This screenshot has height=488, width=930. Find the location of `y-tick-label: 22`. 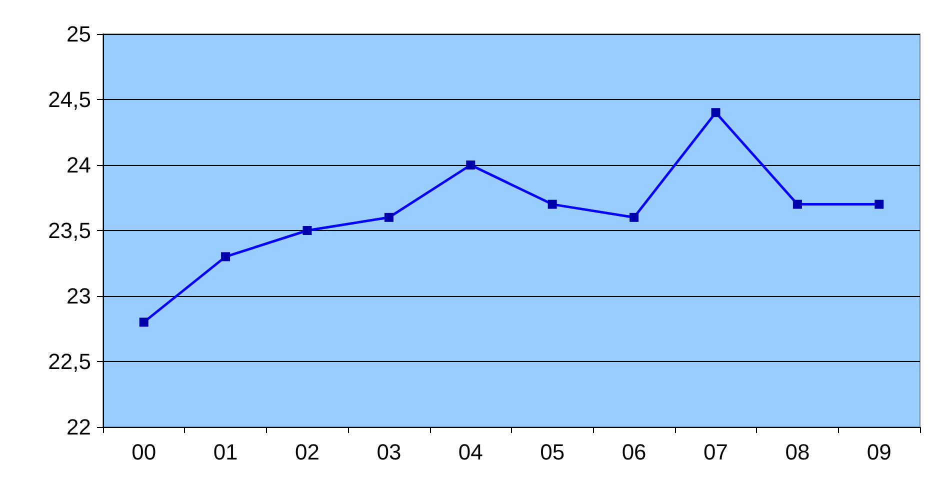

y-tick-label: 22 is located at coordinates (78, 427).